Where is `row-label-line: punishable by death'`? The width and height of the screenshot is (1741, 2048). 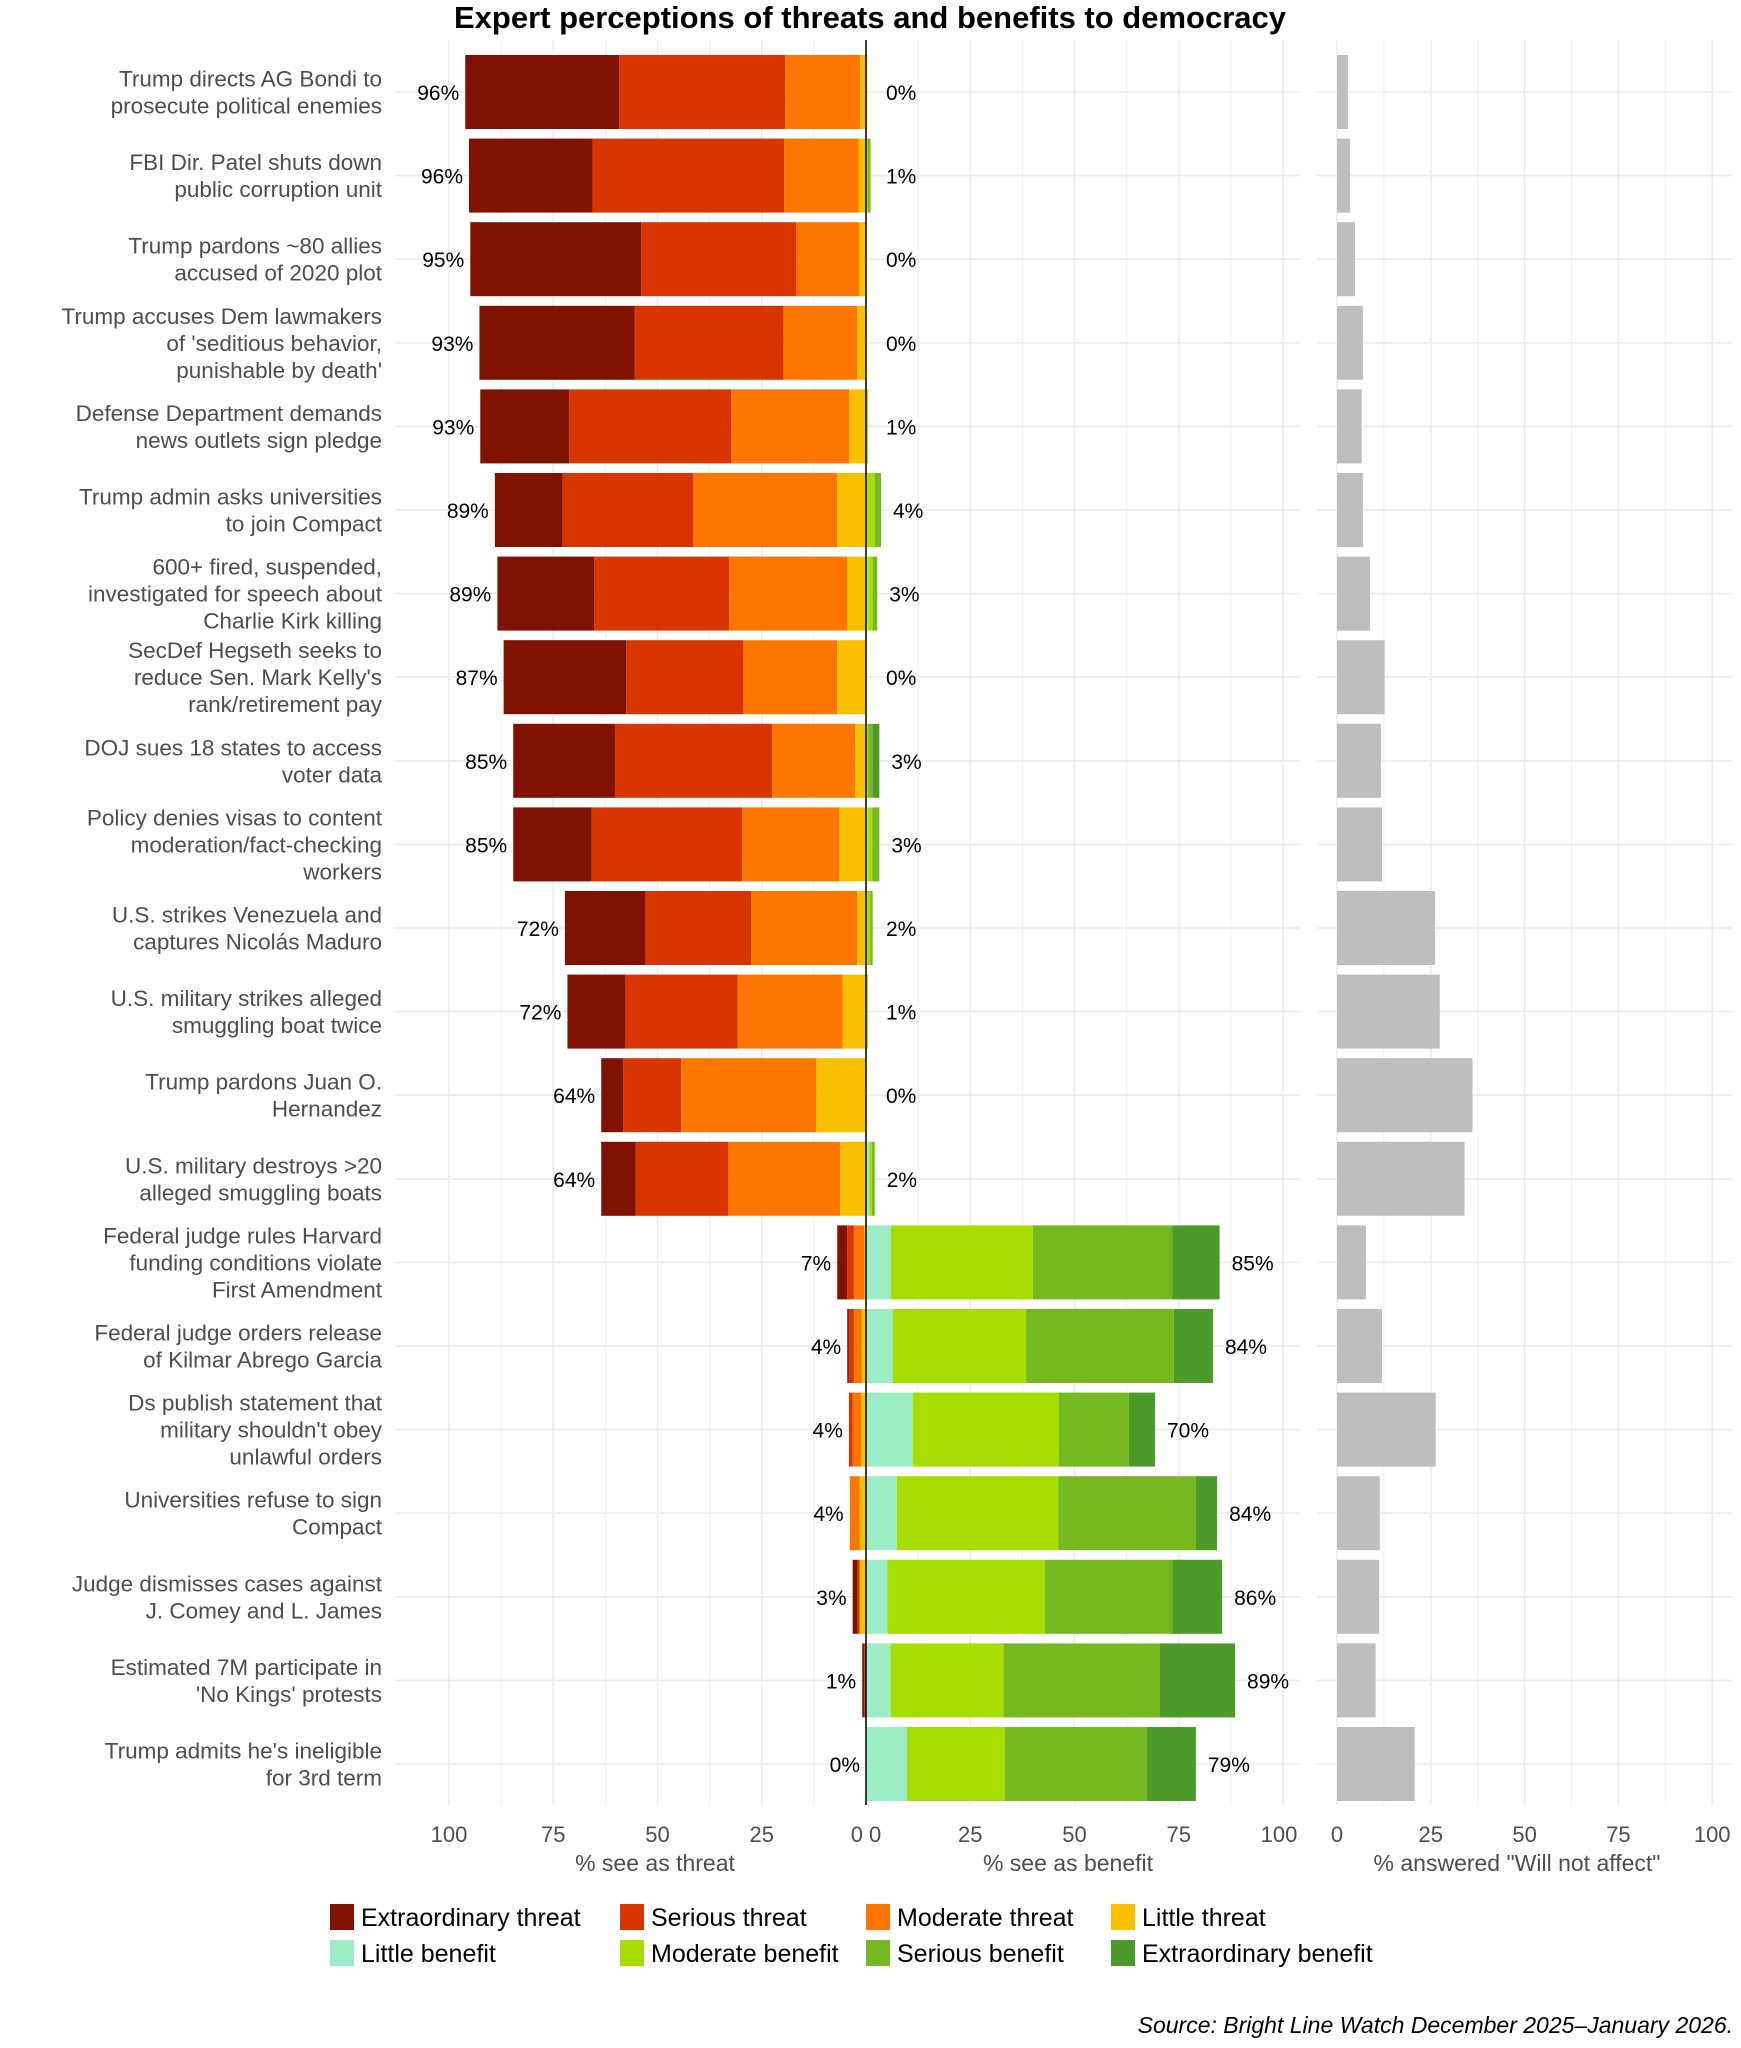
row-label-line: punishable by death' is located at coordinates (279, 370).